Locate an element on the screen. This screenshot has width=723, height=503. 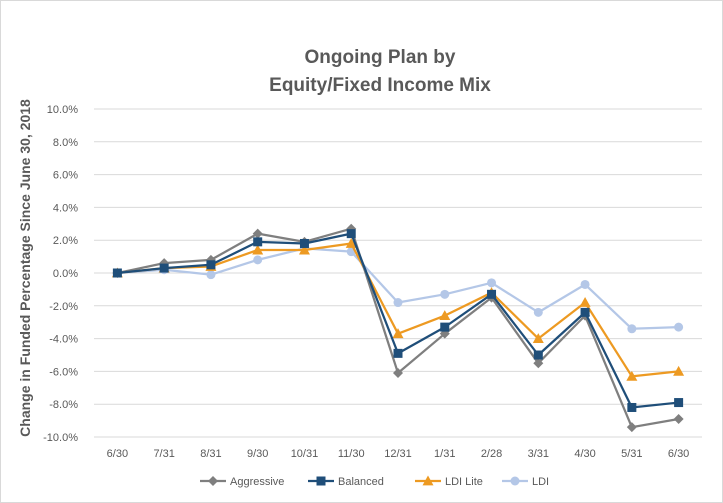
y-tick-label: -10.0% is located at coordinates (60, 438).